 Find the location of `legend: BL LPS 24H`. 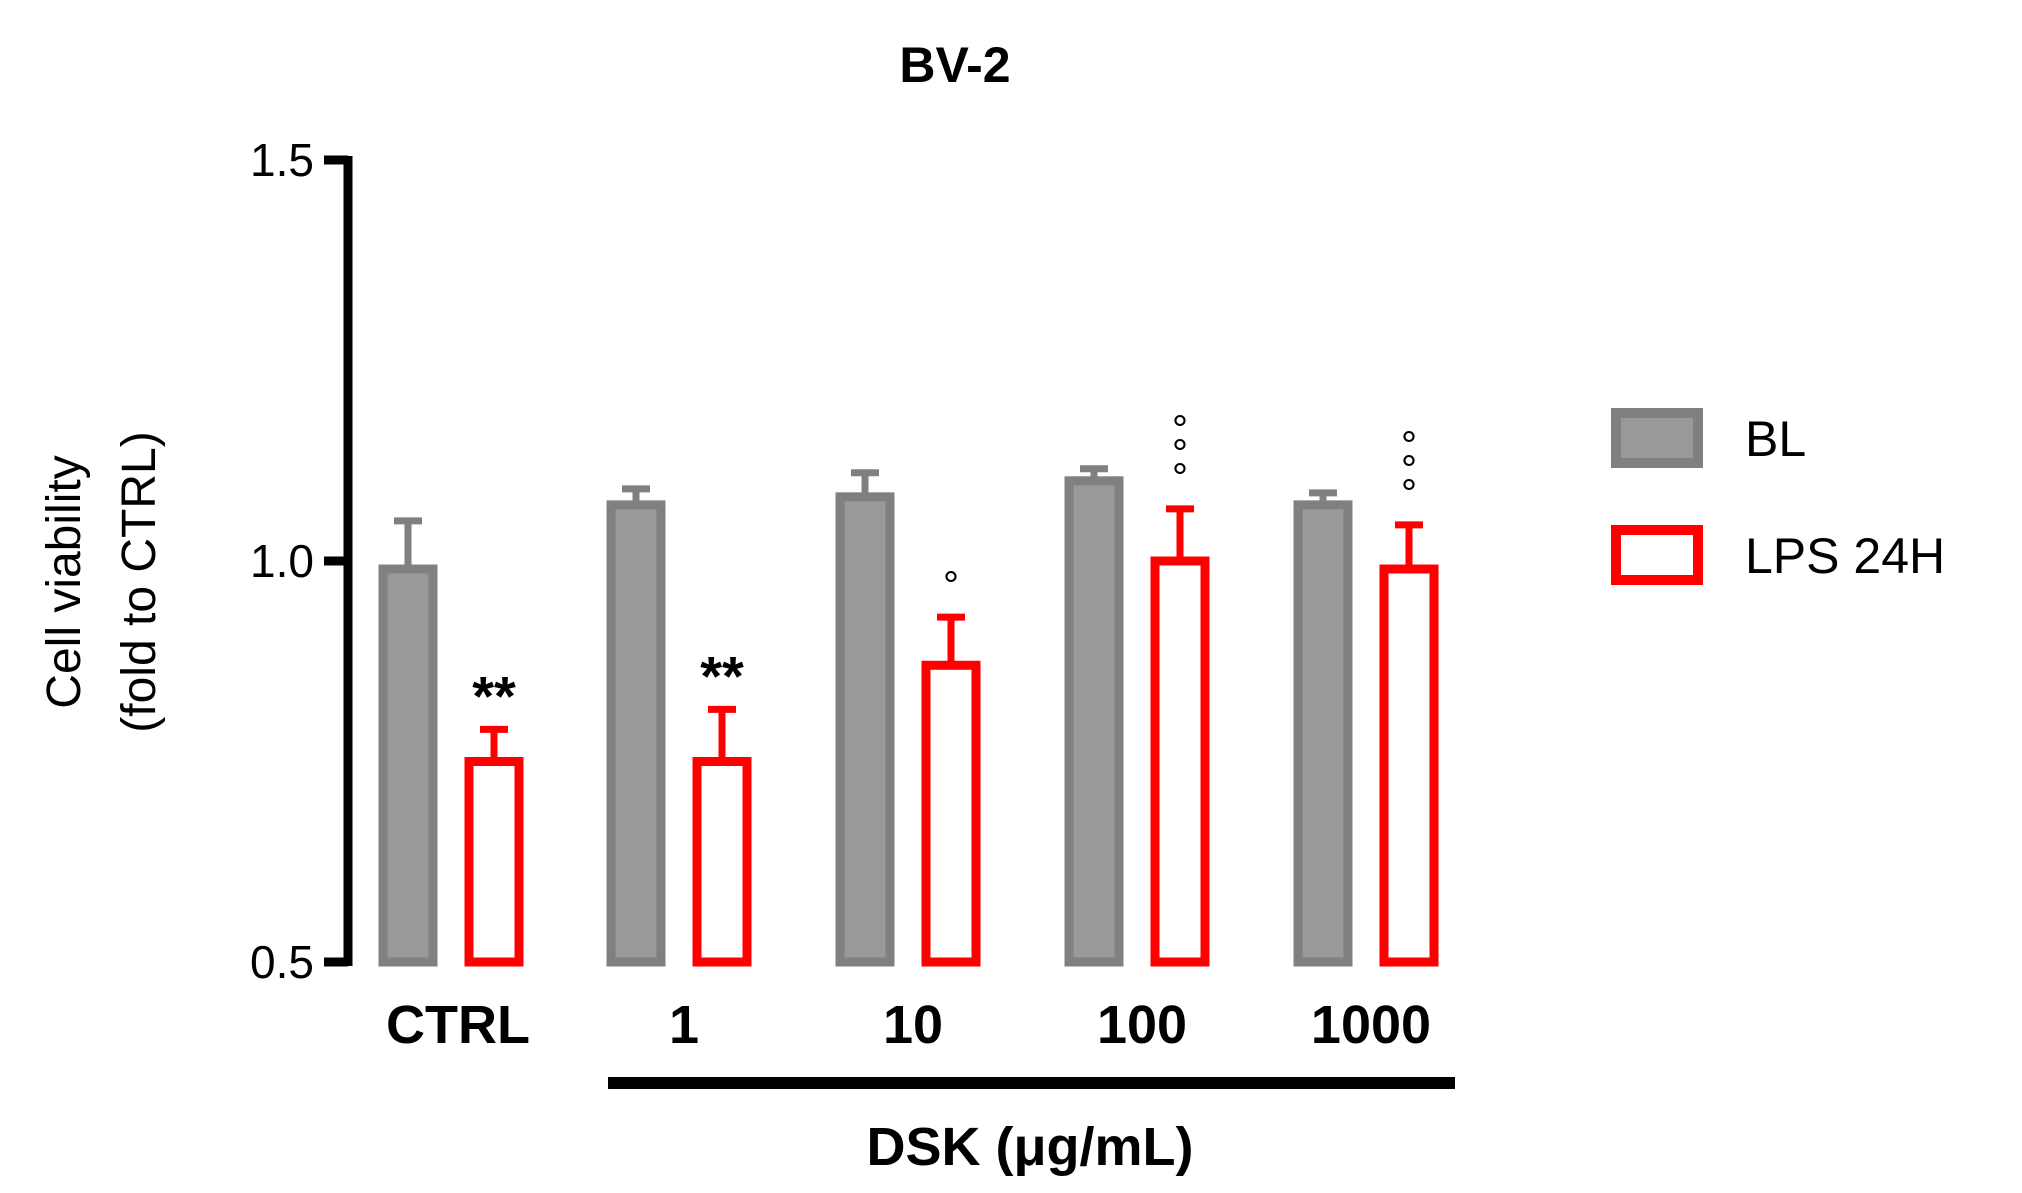

legend: BL LPS 24H is located at coordinates (1778, 496).